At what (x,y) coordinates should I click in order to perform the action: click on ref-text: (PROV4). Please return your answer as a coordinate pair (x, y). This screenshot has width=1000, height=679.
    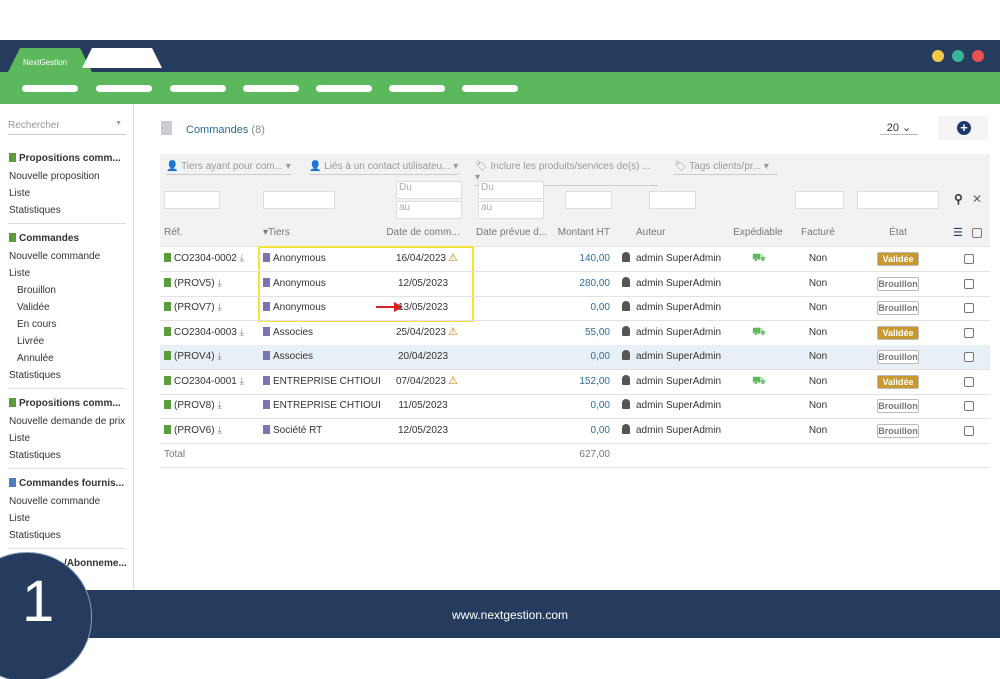
    Looking at the image, I should click on (194, 356).